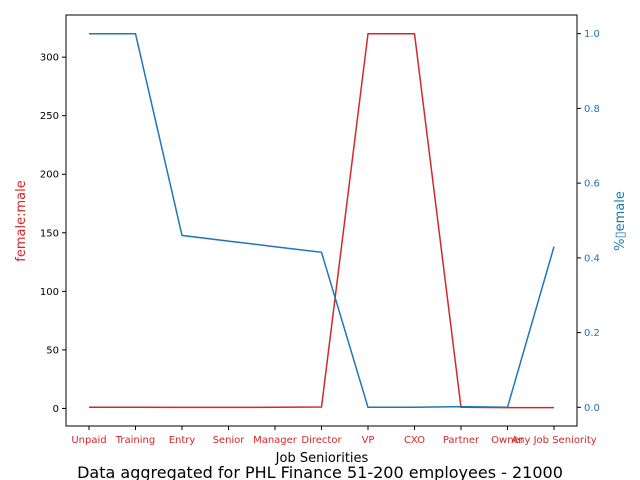 The height and width of the screenshot is (480, 640). Describe the element at coordinates (88, 440) in the screenshot. I see `x-tick-label: Unpaid` at that location.